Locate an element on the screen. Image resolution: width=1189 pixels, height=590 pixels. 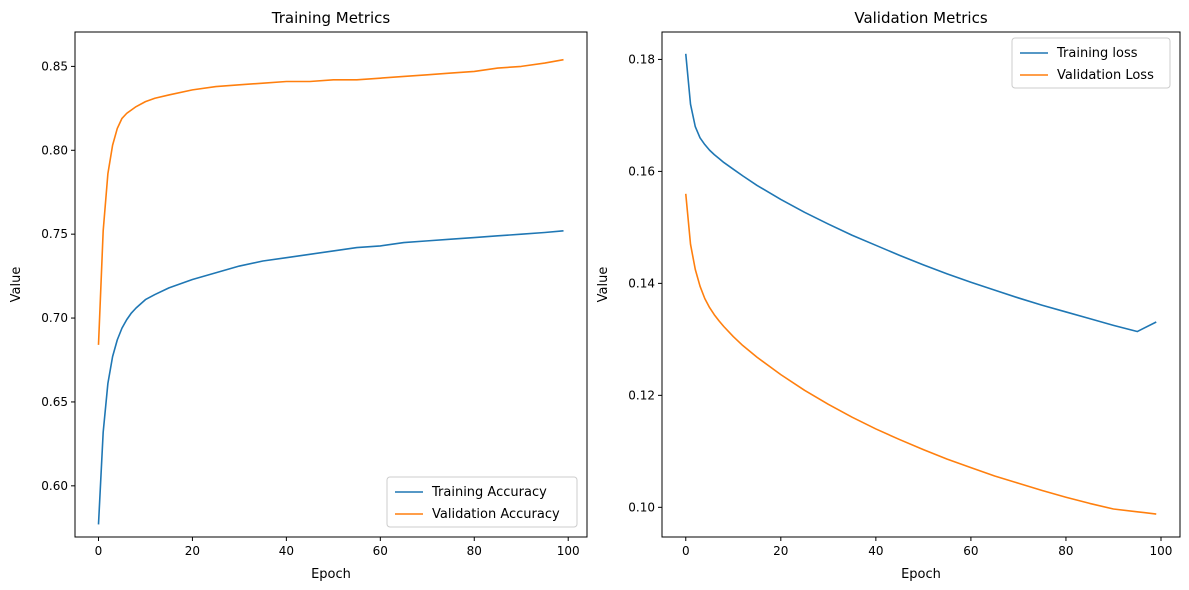
y-tick-label: 0.85 is located at coordinates (54, 66).